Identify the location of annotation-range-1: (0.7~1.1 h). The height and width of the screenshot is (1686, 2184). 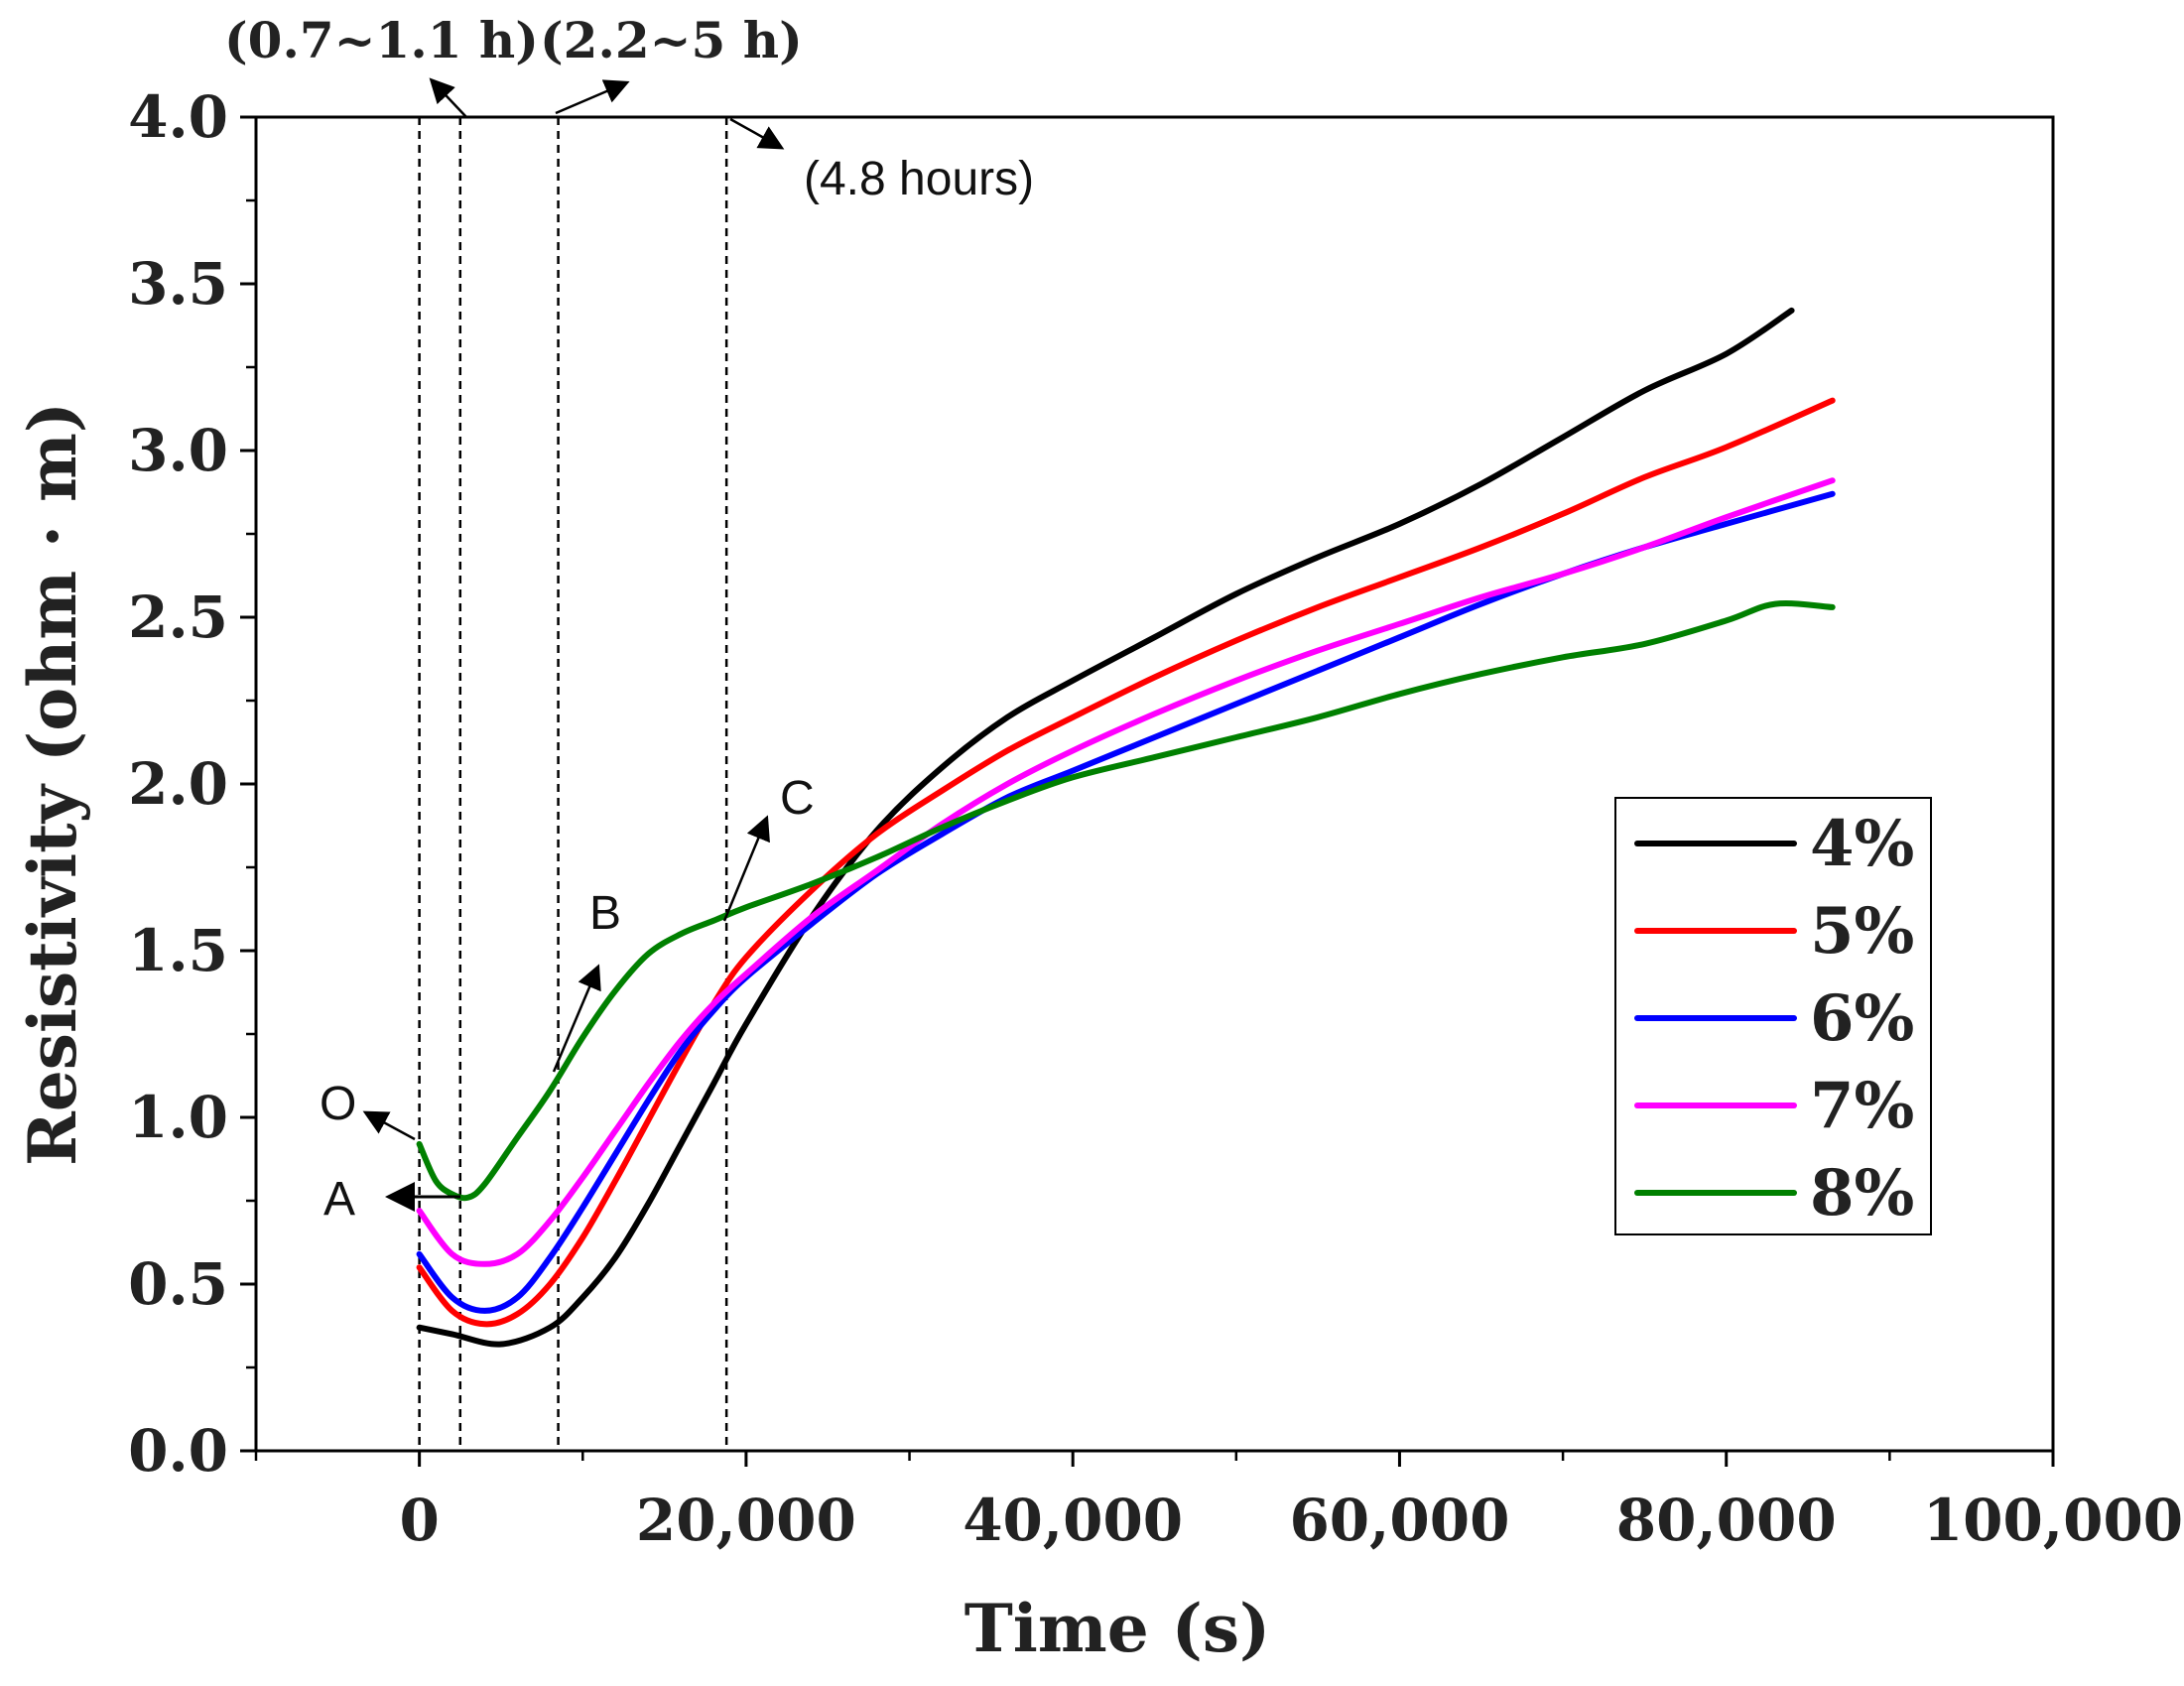
(381, 40).